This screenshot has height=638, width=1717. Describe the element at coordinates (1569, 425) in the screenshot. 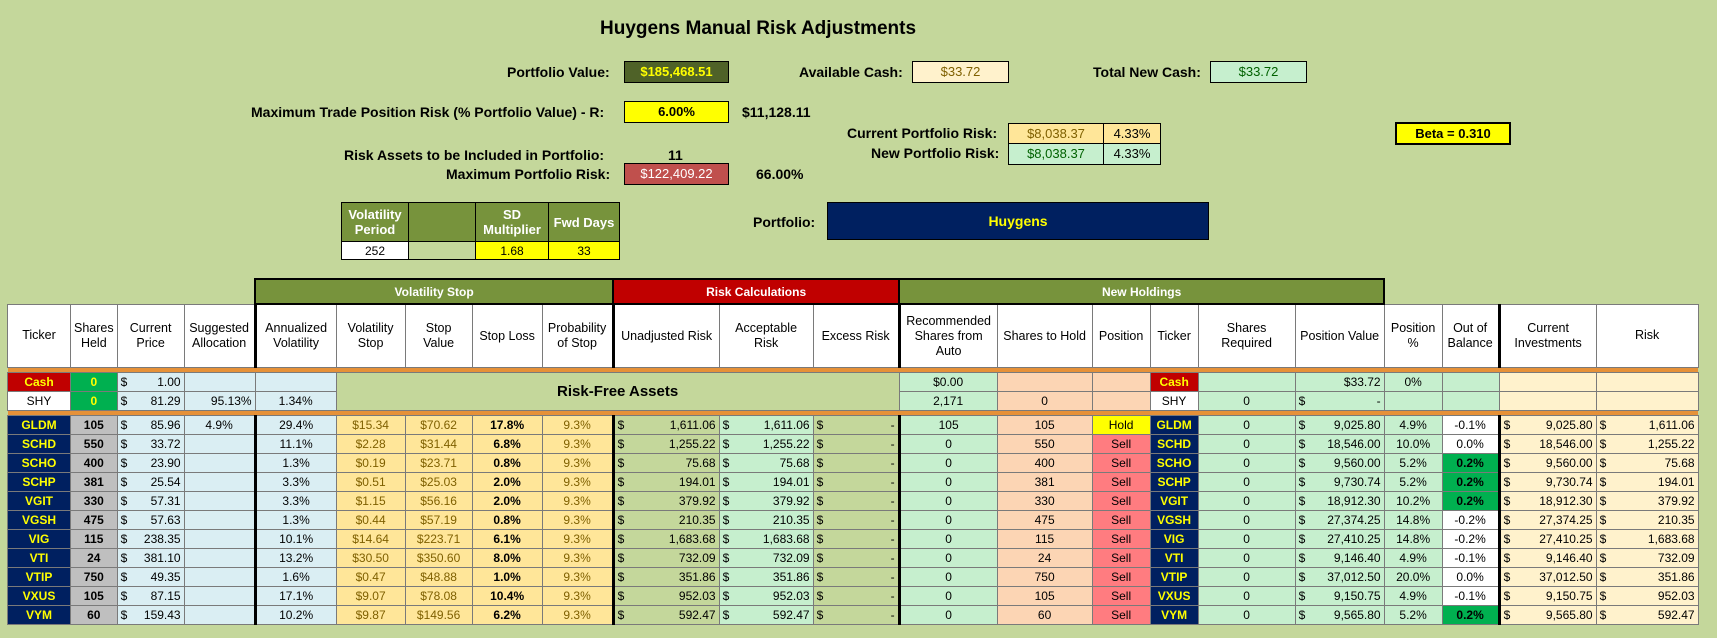

I see `current-investments: 9,025.80` at that location.